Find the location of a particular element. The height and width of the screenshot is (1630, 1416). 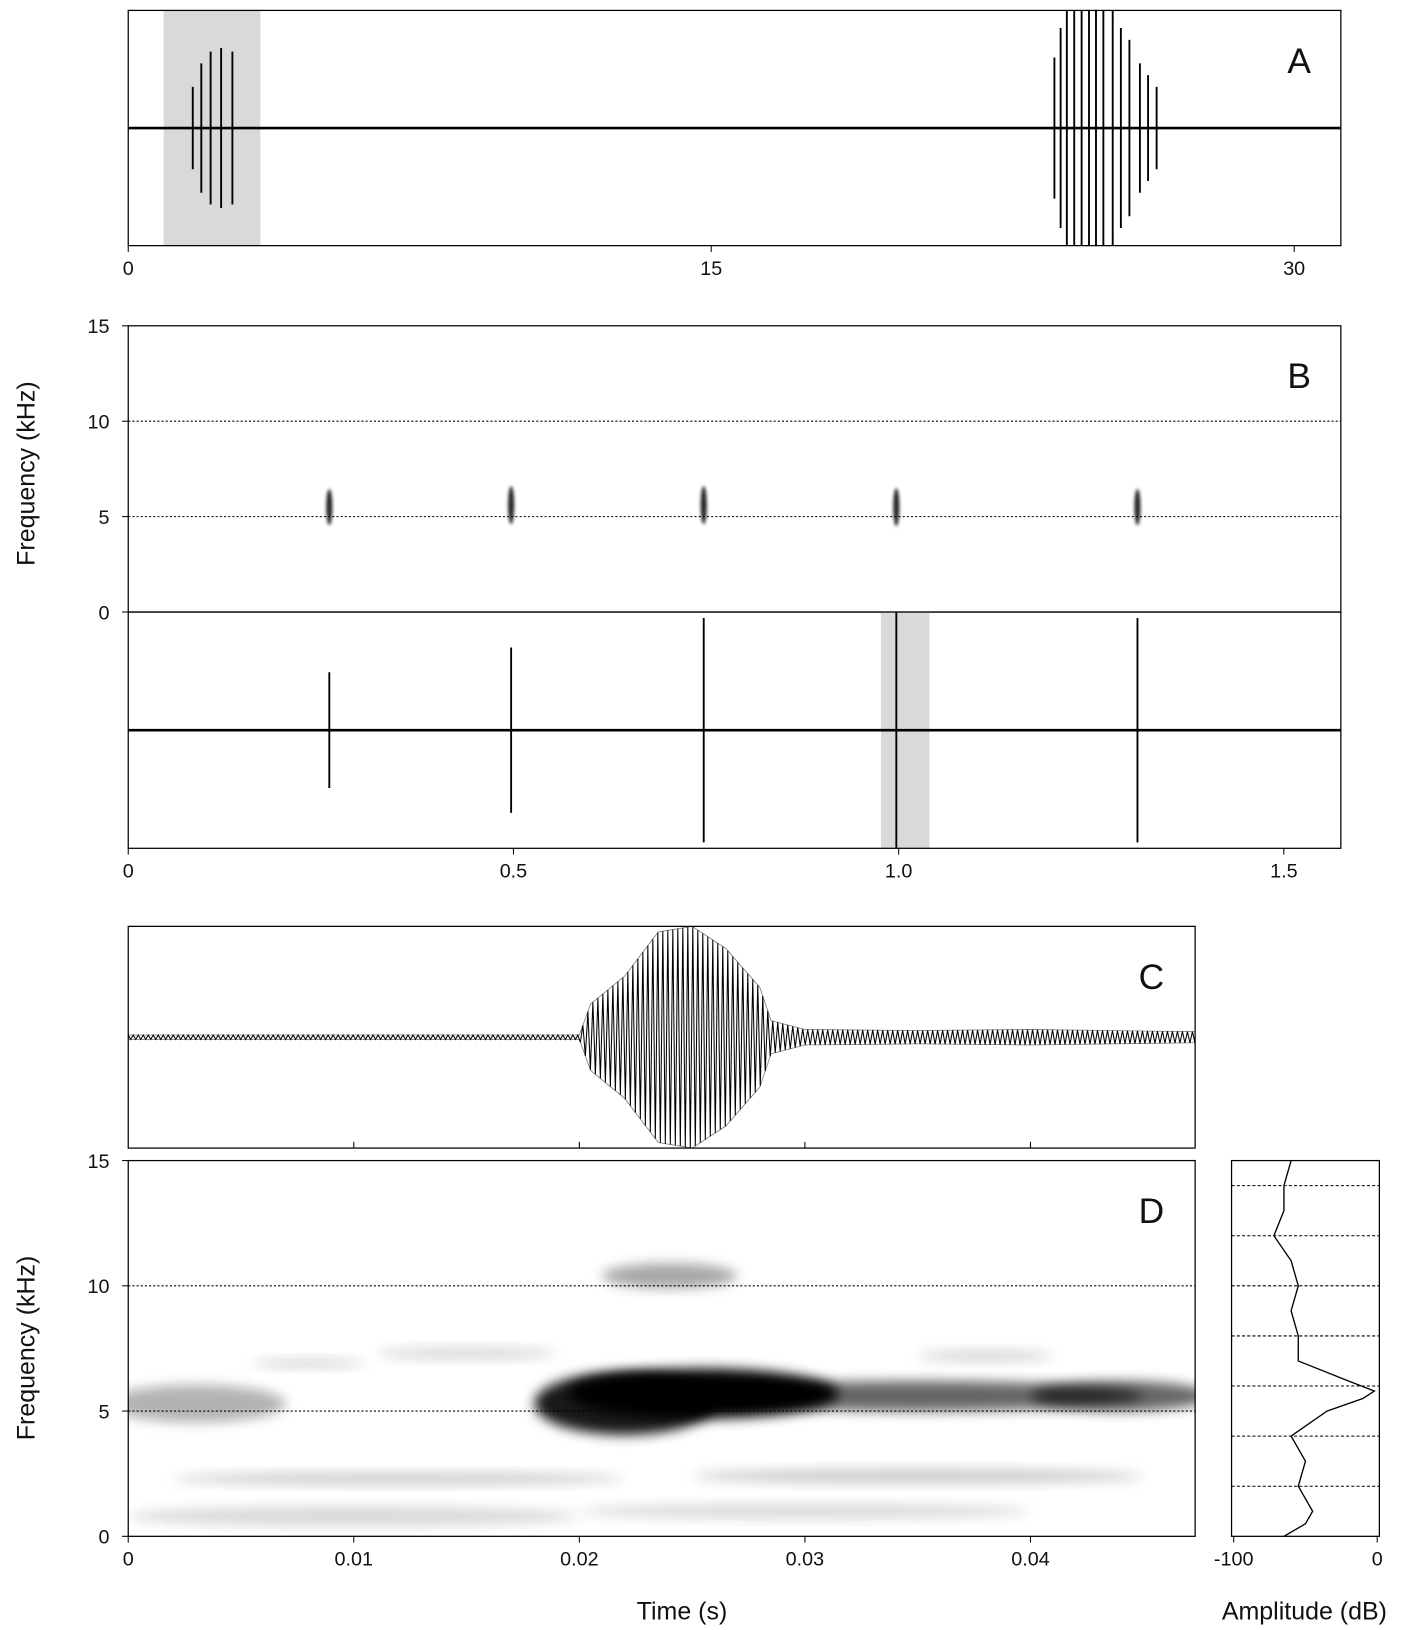

panel: -100 0 Amplitude (dB) is located at coordinates (1300, 1392).